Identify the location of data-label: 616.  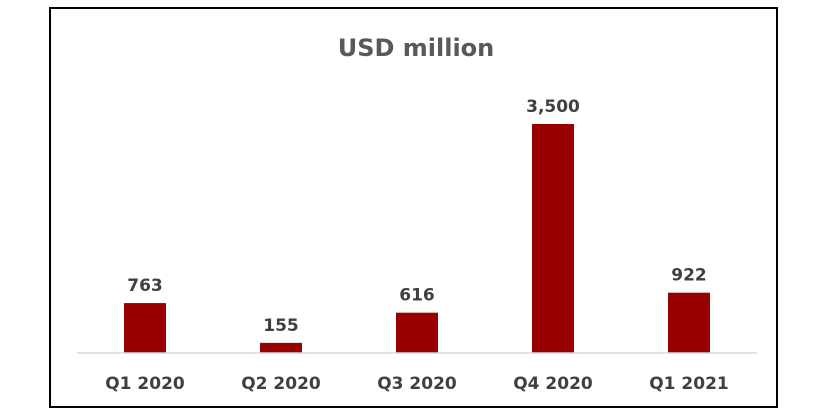
(417, 296).